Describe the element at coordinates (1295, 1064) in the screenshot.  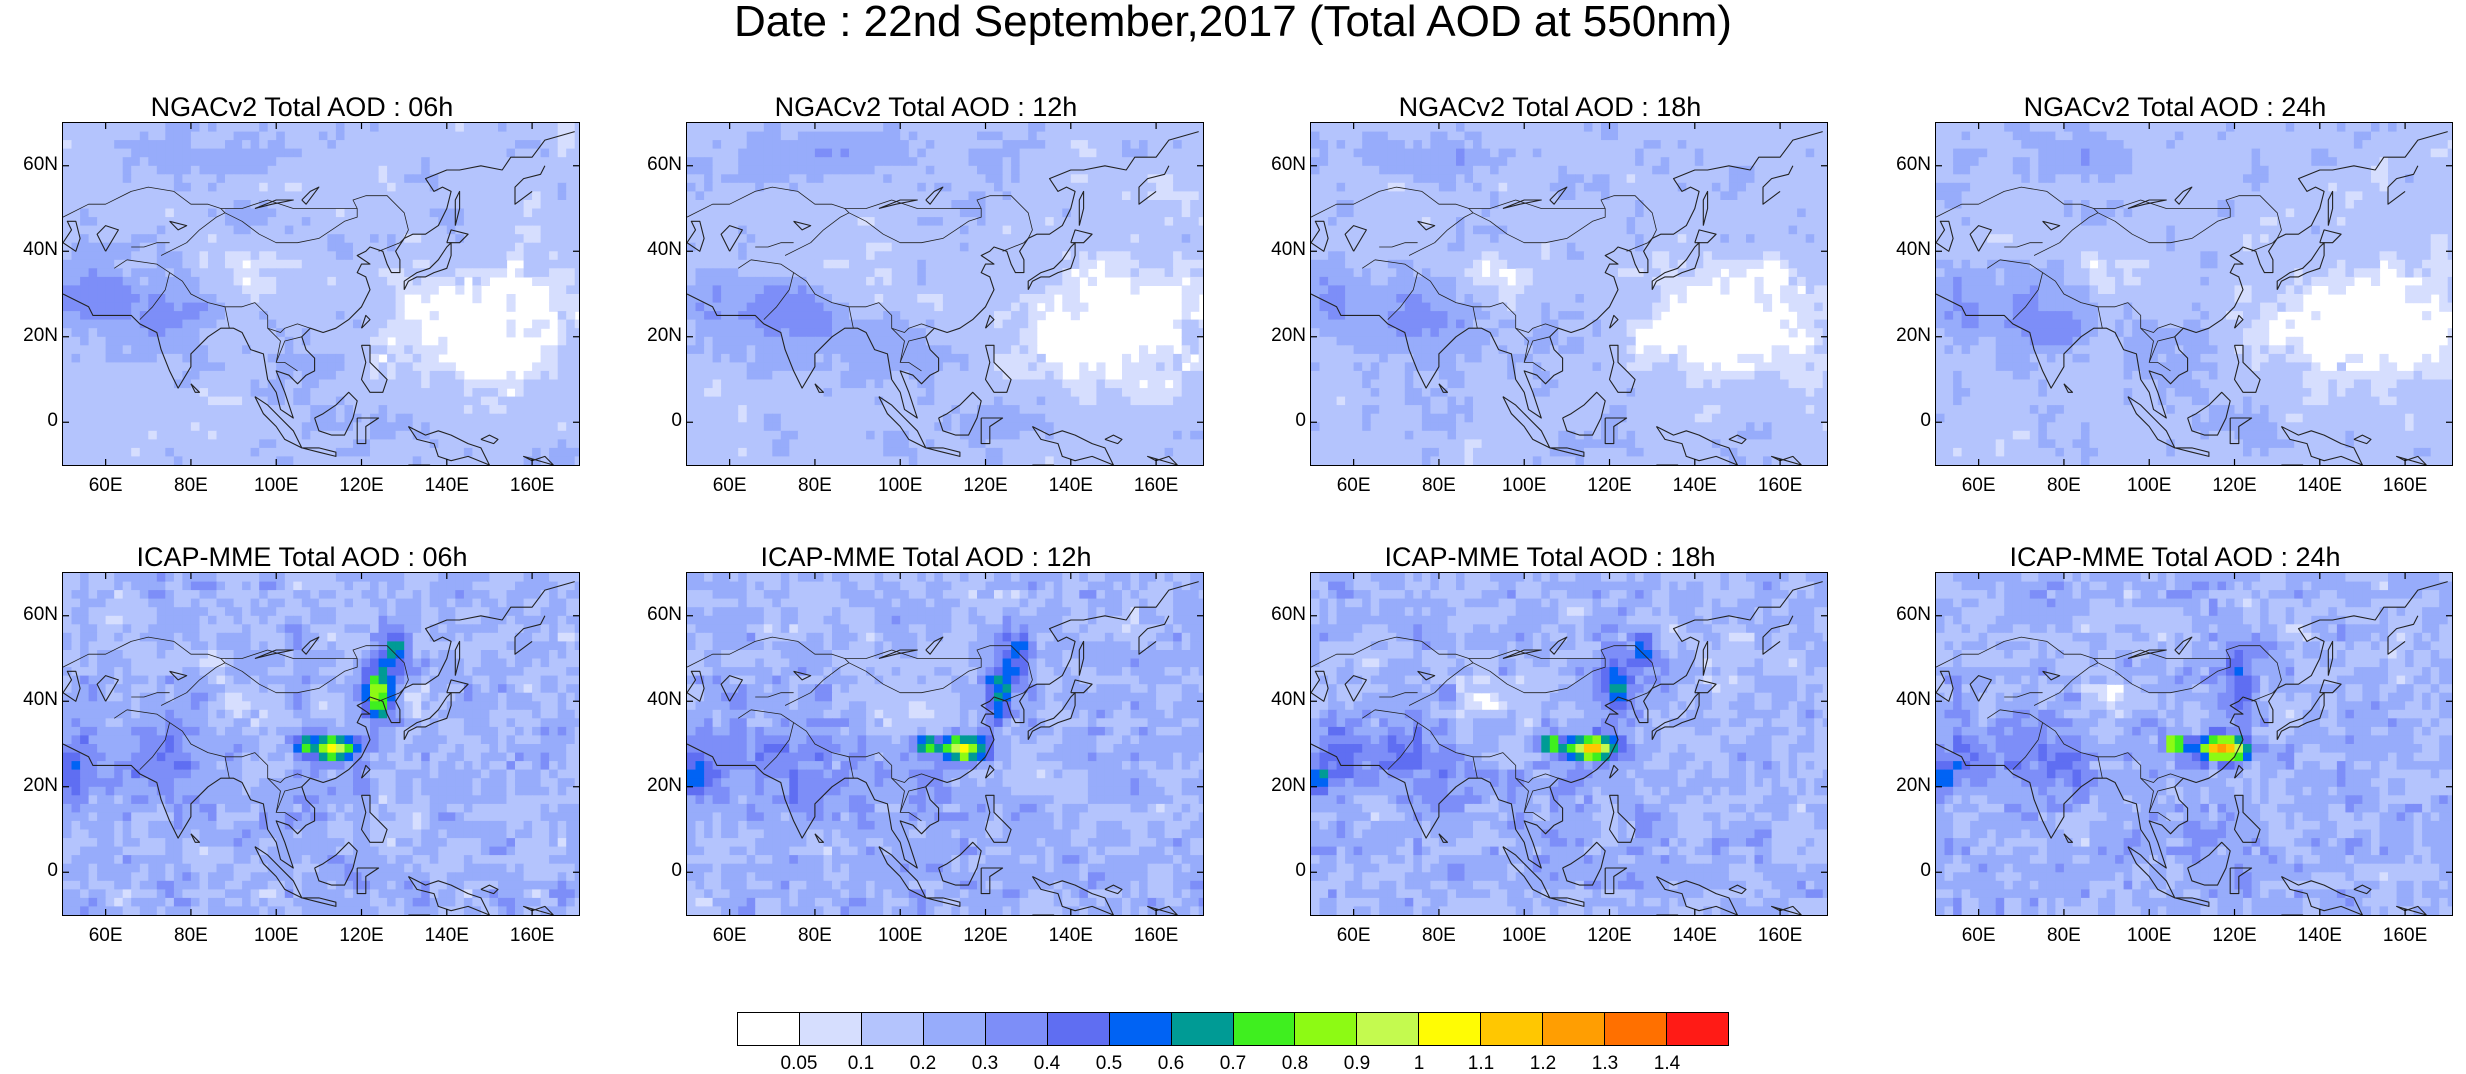
I see `colorbar-label: 0.8` at that location.